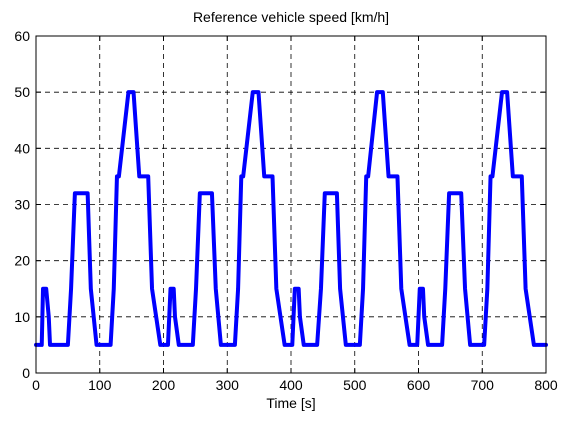 This screenshot has height=421, width=562. I want to click on x-tick-label: 600, so click(419, 385).